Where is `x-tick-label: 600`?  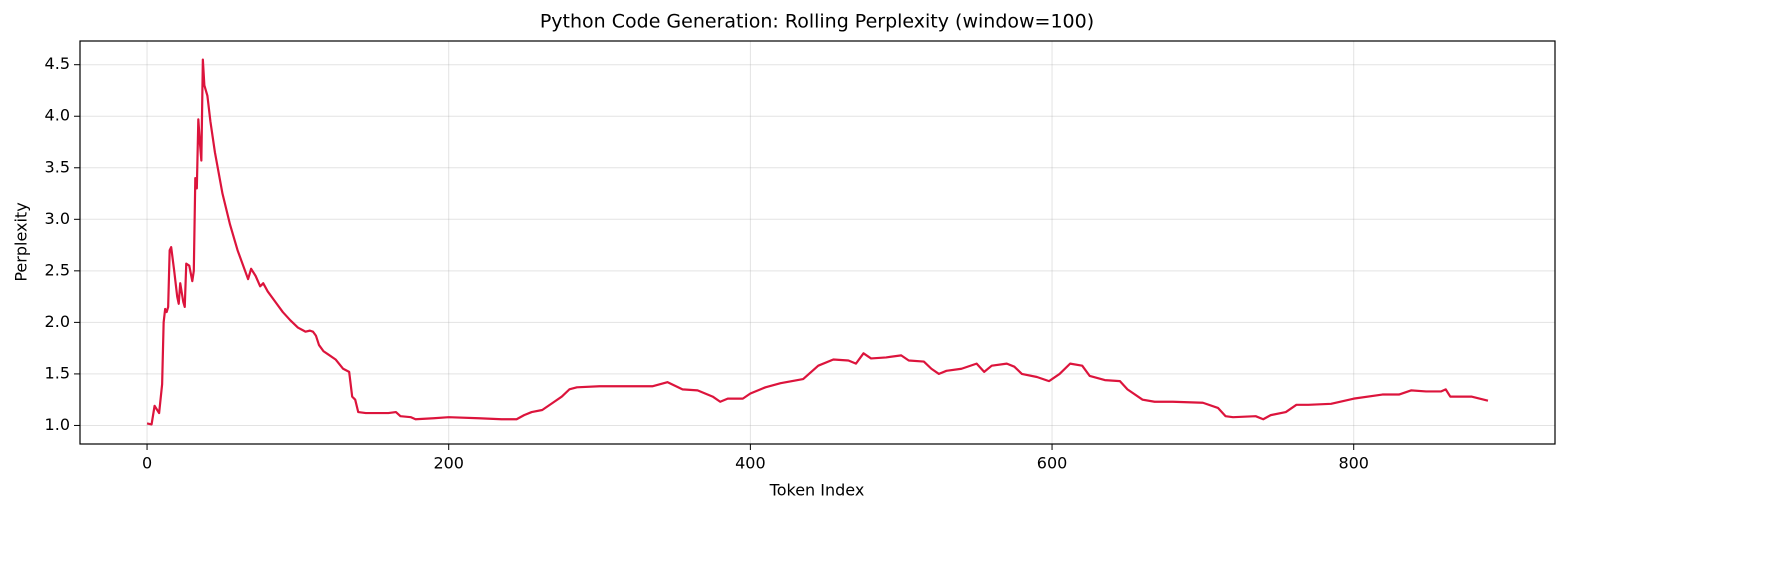 x-tick-label: 600 is located at coordinates (1052, 463).